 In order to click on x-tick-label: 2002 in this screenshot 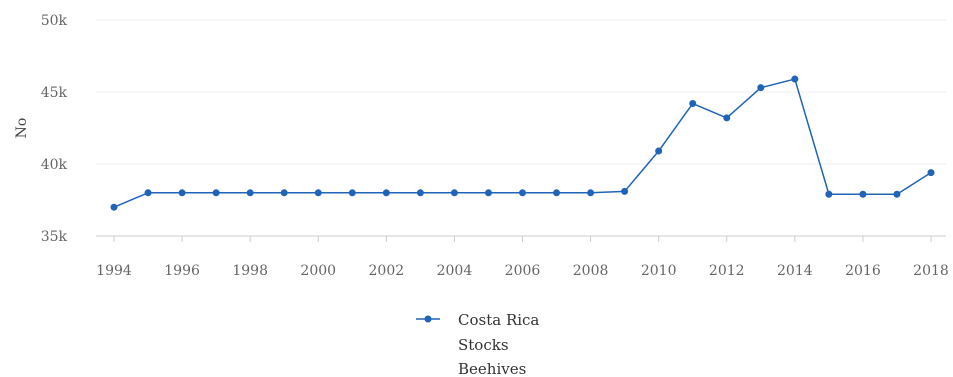, I will do `click(387, 271)`.